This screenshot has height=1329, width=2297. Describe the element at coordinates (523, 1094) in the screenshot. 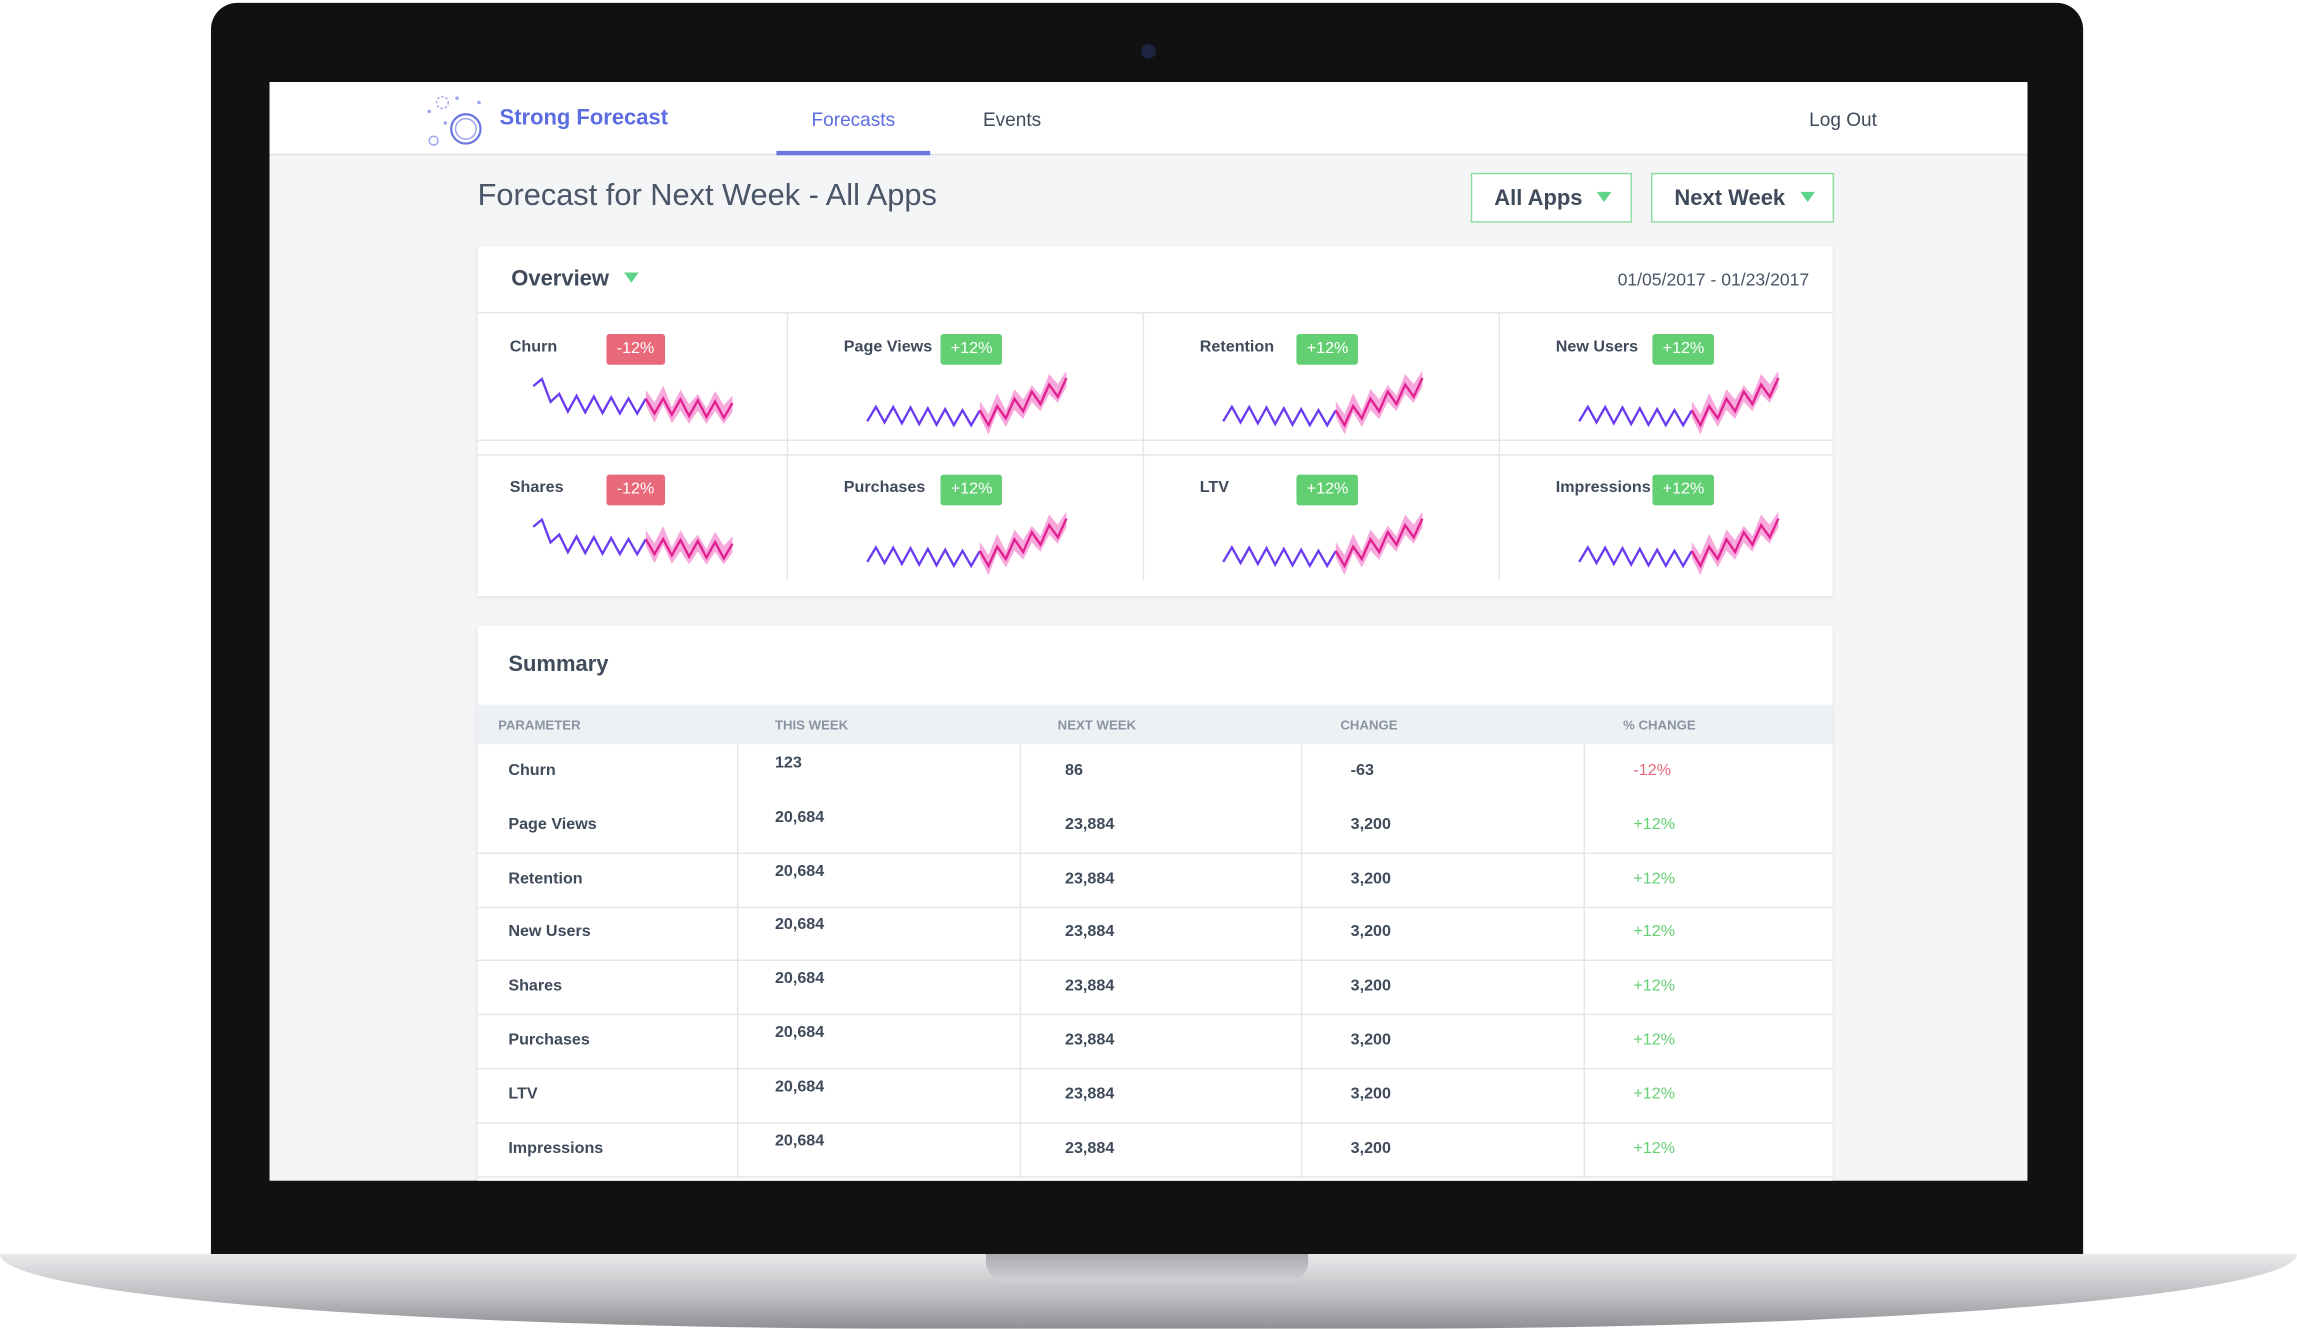

I see `table-cell: LTV` at that location.